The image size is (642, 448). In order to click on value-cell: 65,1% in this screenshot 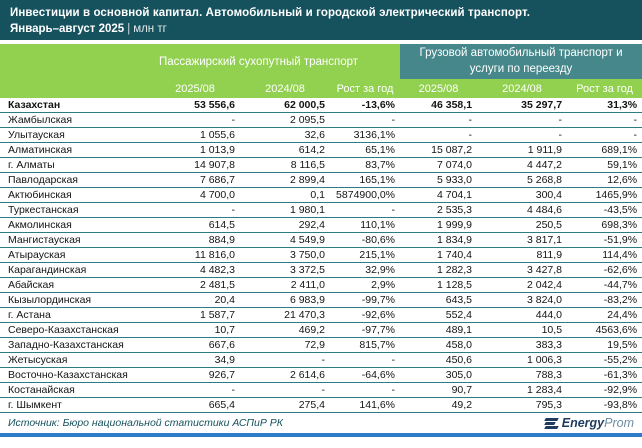, I will do `click(380, 150)`.